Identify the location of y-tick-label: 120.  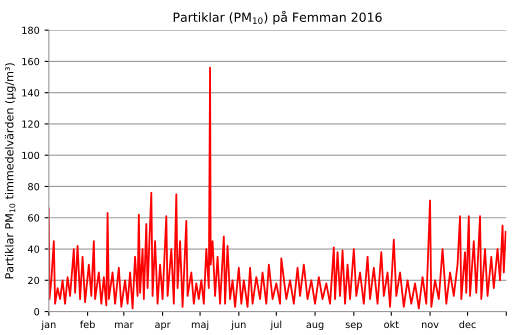
(31, 124).